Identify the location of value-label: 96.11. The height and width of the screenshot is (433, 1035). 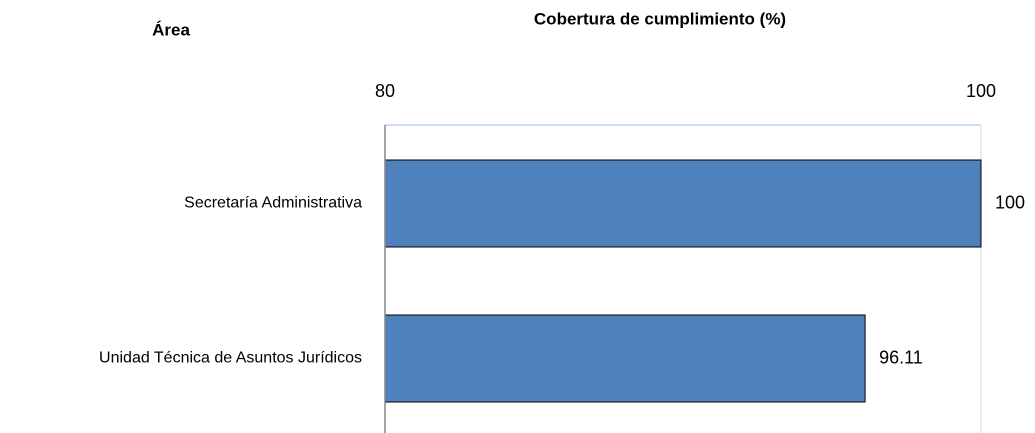
(901, 357).